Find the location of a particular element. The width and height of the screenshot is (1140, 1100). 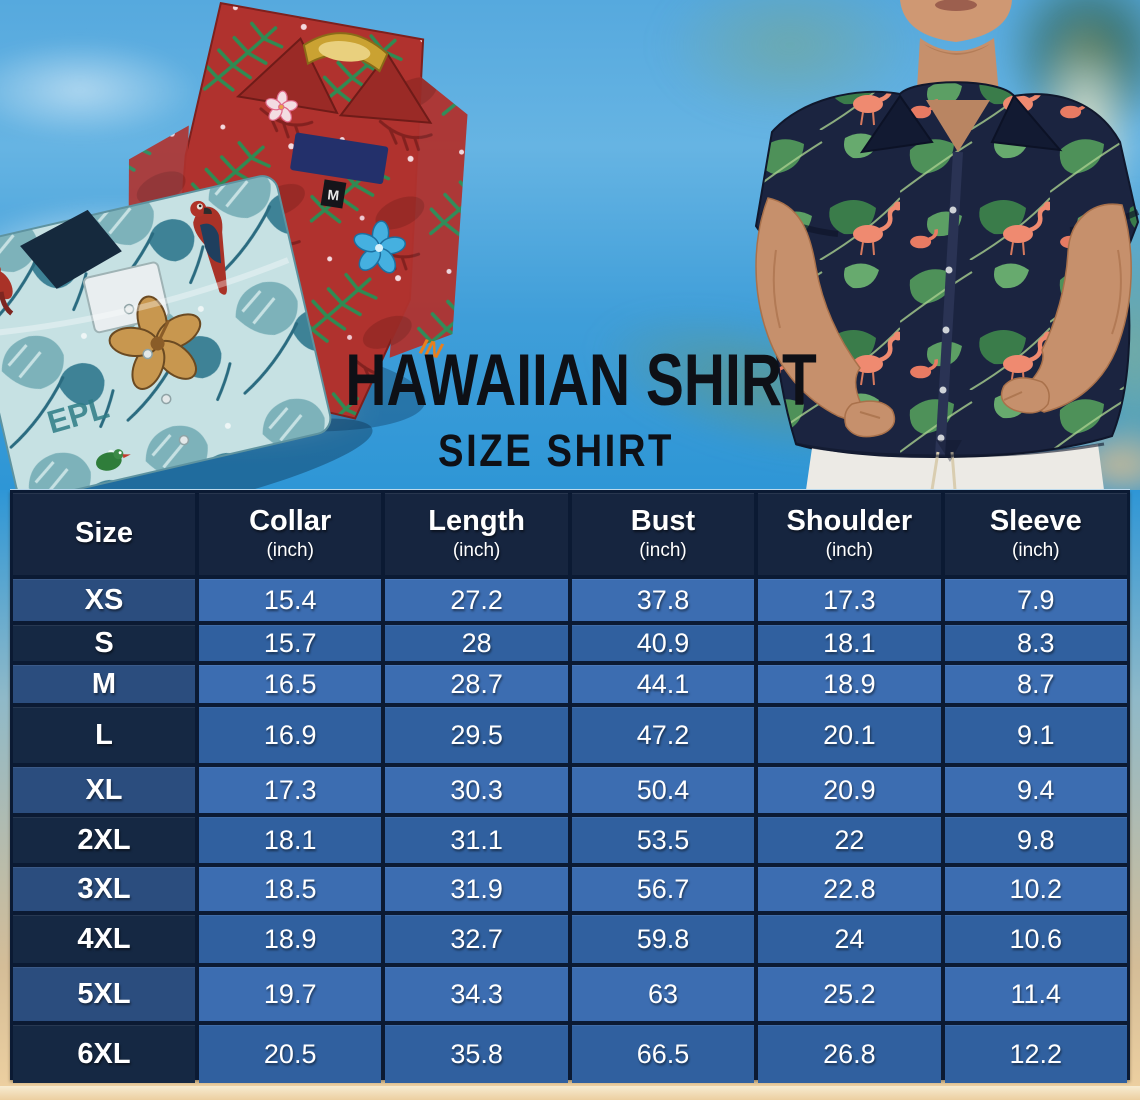

value-cell: 9.1 is located at coordinates (1035, 735).